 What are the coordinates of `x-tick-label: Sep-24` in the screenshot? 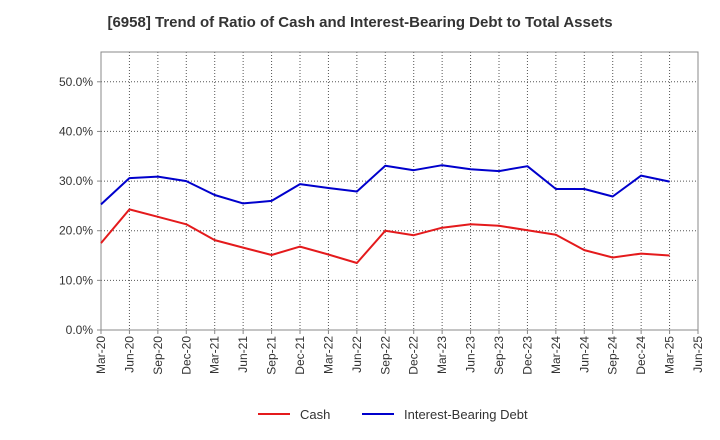 It's located at (613, 355).